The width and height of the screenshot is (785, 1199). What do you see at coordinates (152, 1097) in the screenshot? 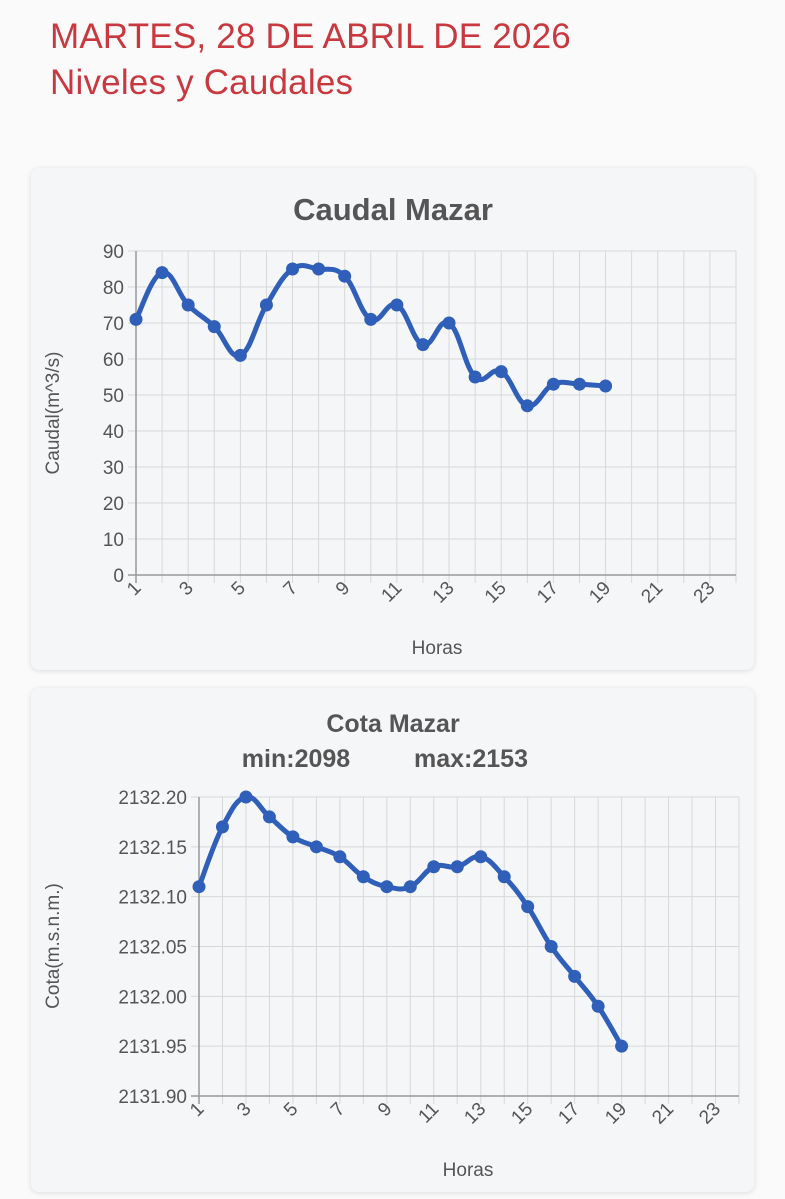
I see `y-tick-label: 2131.90` at bounding box center [152, 1097].